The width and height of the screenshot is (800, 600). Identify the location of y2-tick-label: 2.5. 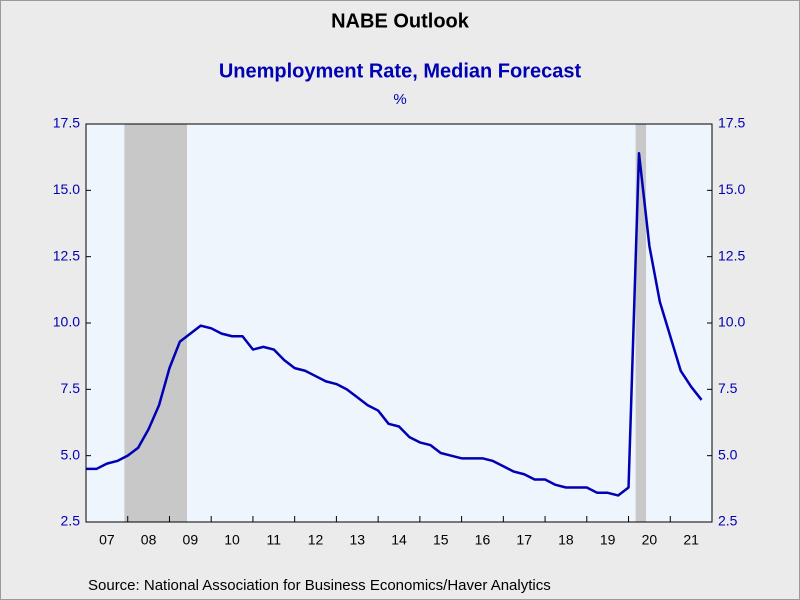
(728, 521).